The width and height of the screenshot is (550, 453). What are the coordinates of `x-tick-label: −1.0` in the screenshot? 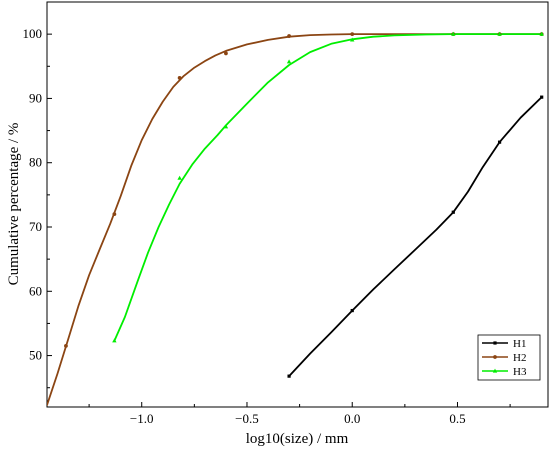 It's located at (142, 418).